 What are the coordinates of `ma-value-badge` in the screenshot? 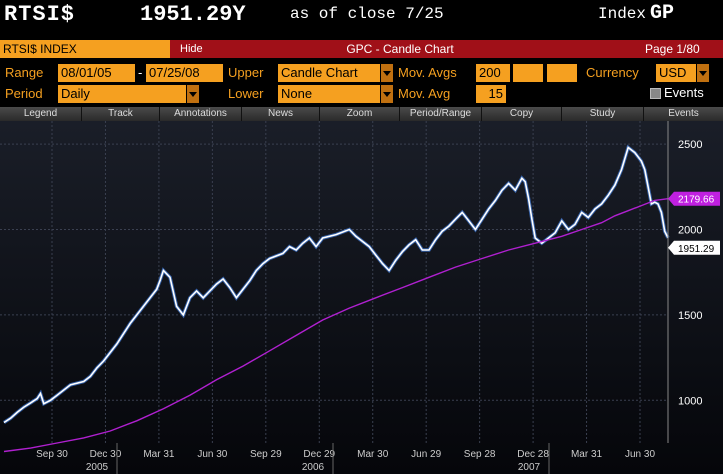 It's located at (694, 198).